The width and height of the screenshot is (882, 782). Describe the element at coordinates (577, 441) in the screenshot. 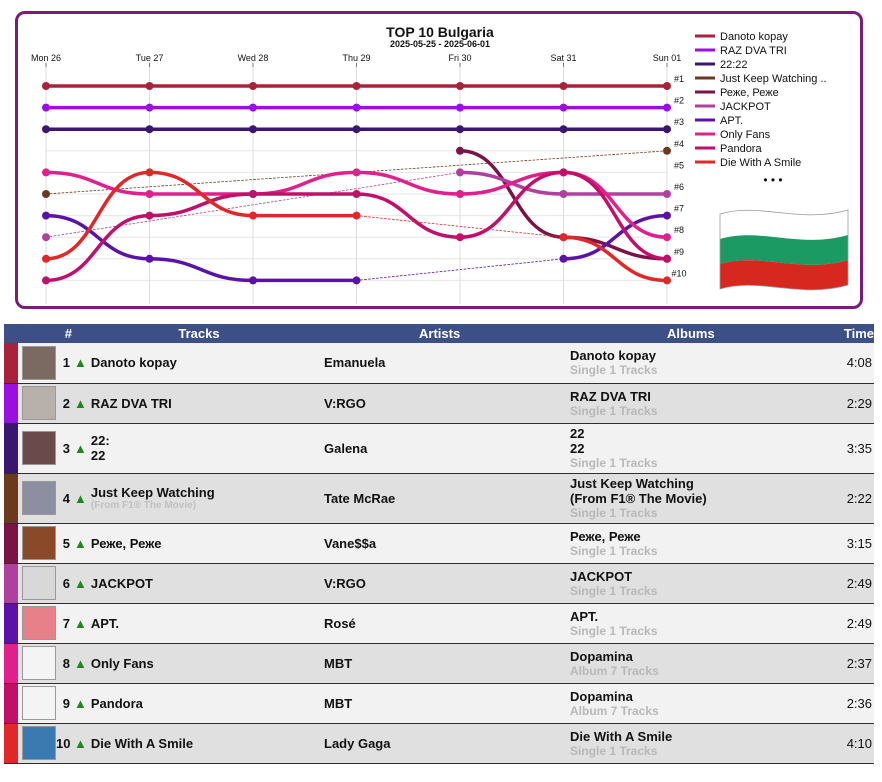

I see `album-title: 22 22` at that location.